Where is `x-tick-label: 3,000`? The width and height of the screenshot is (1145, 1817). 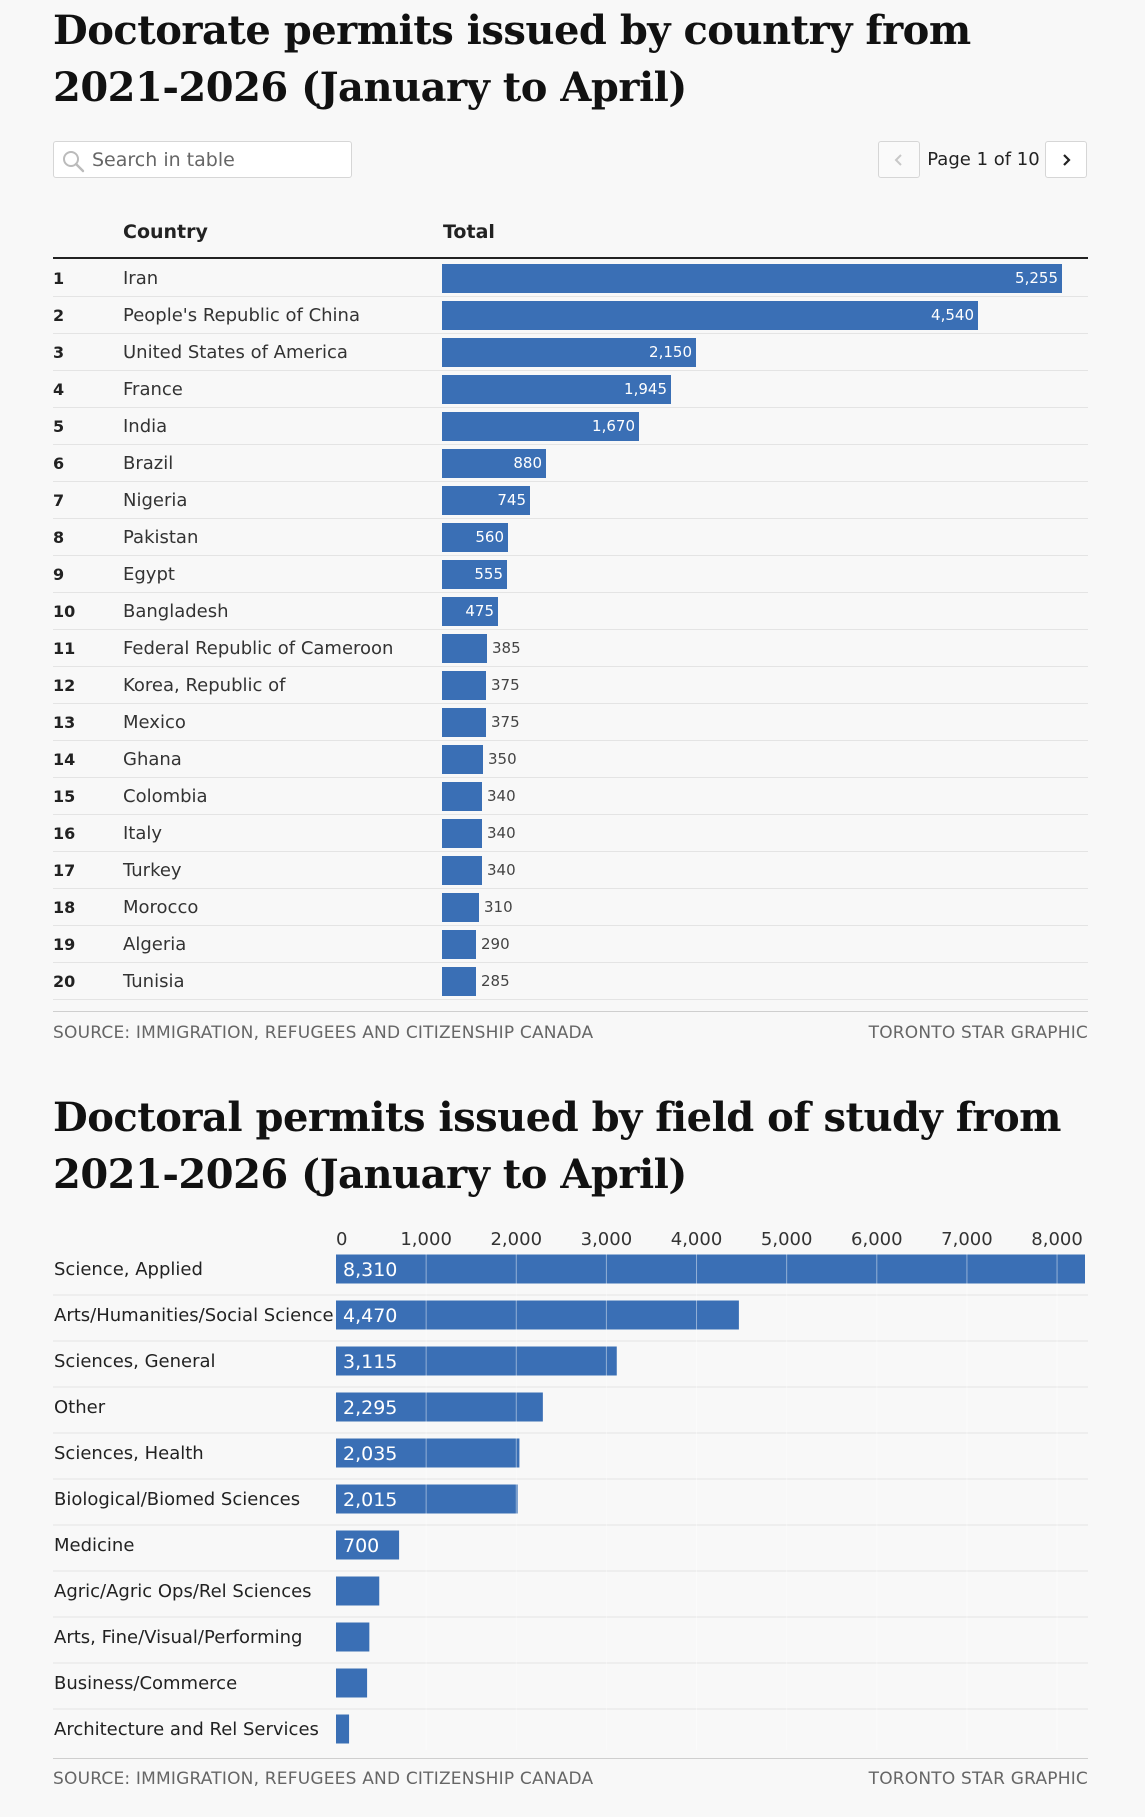
x-tick-label: 3,000 is located at coordinates (607, 1239).